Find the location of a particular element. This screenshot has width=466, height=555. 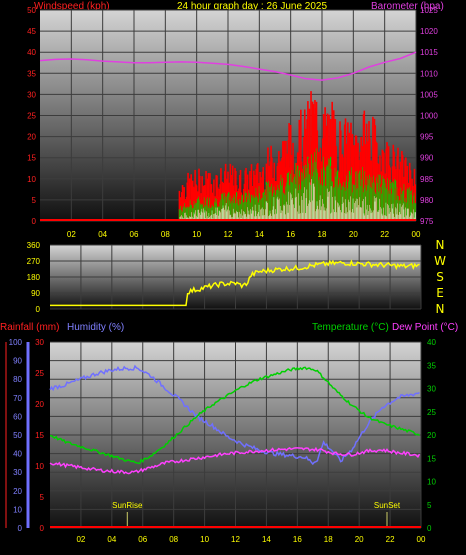

temp-time-tick-label: 02 is located at coordinates (80, 539).